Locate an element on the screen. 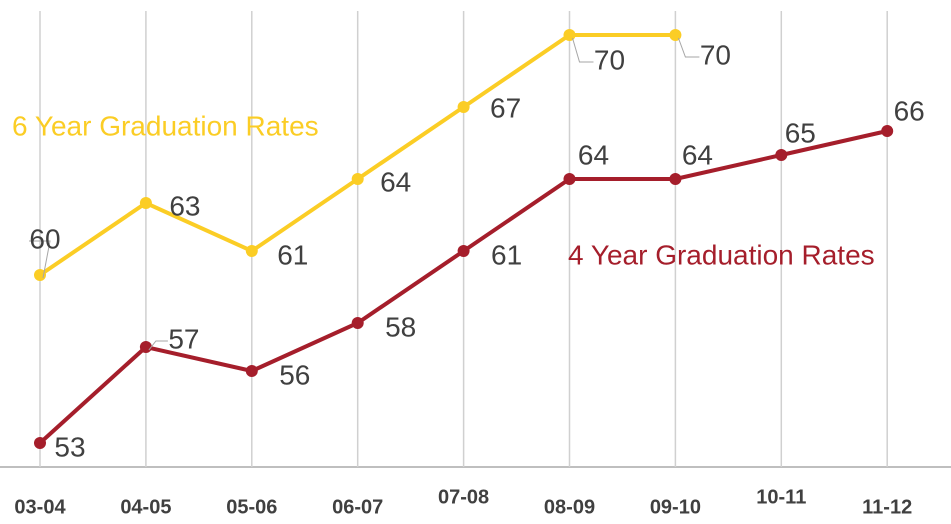 The width and height of the screenshot is (951, 524). x-tick-label: 07-08 is located at coordinates (463, 497).